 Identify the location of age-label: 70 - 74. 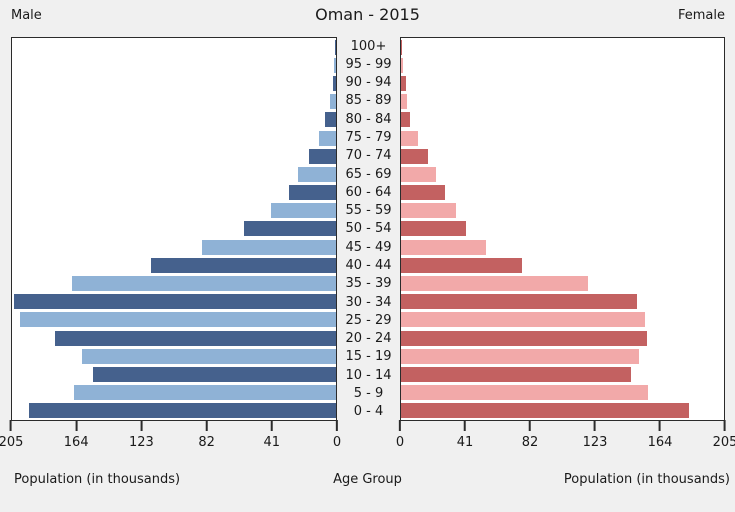
(368, 156).